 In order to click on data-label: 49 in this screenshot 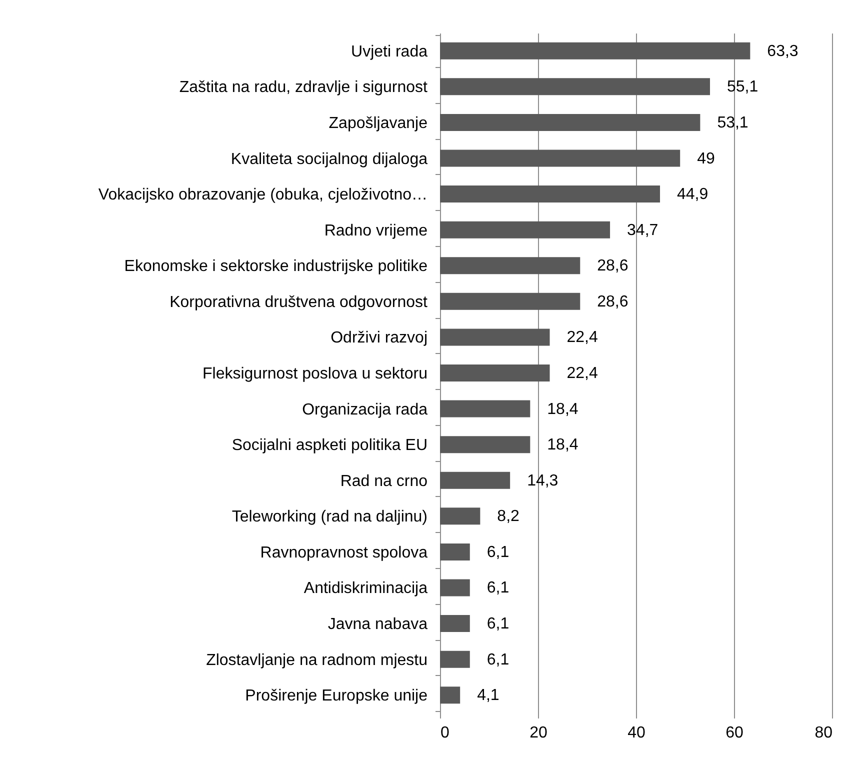, I will do `click(706, 159)`.